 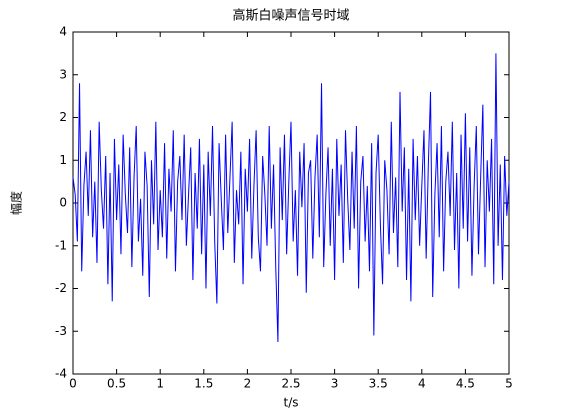 What do you see at coordinates (63, 74) in the screenshot?
I see `y-tick-label: 3` at bounding box center [63, 74].